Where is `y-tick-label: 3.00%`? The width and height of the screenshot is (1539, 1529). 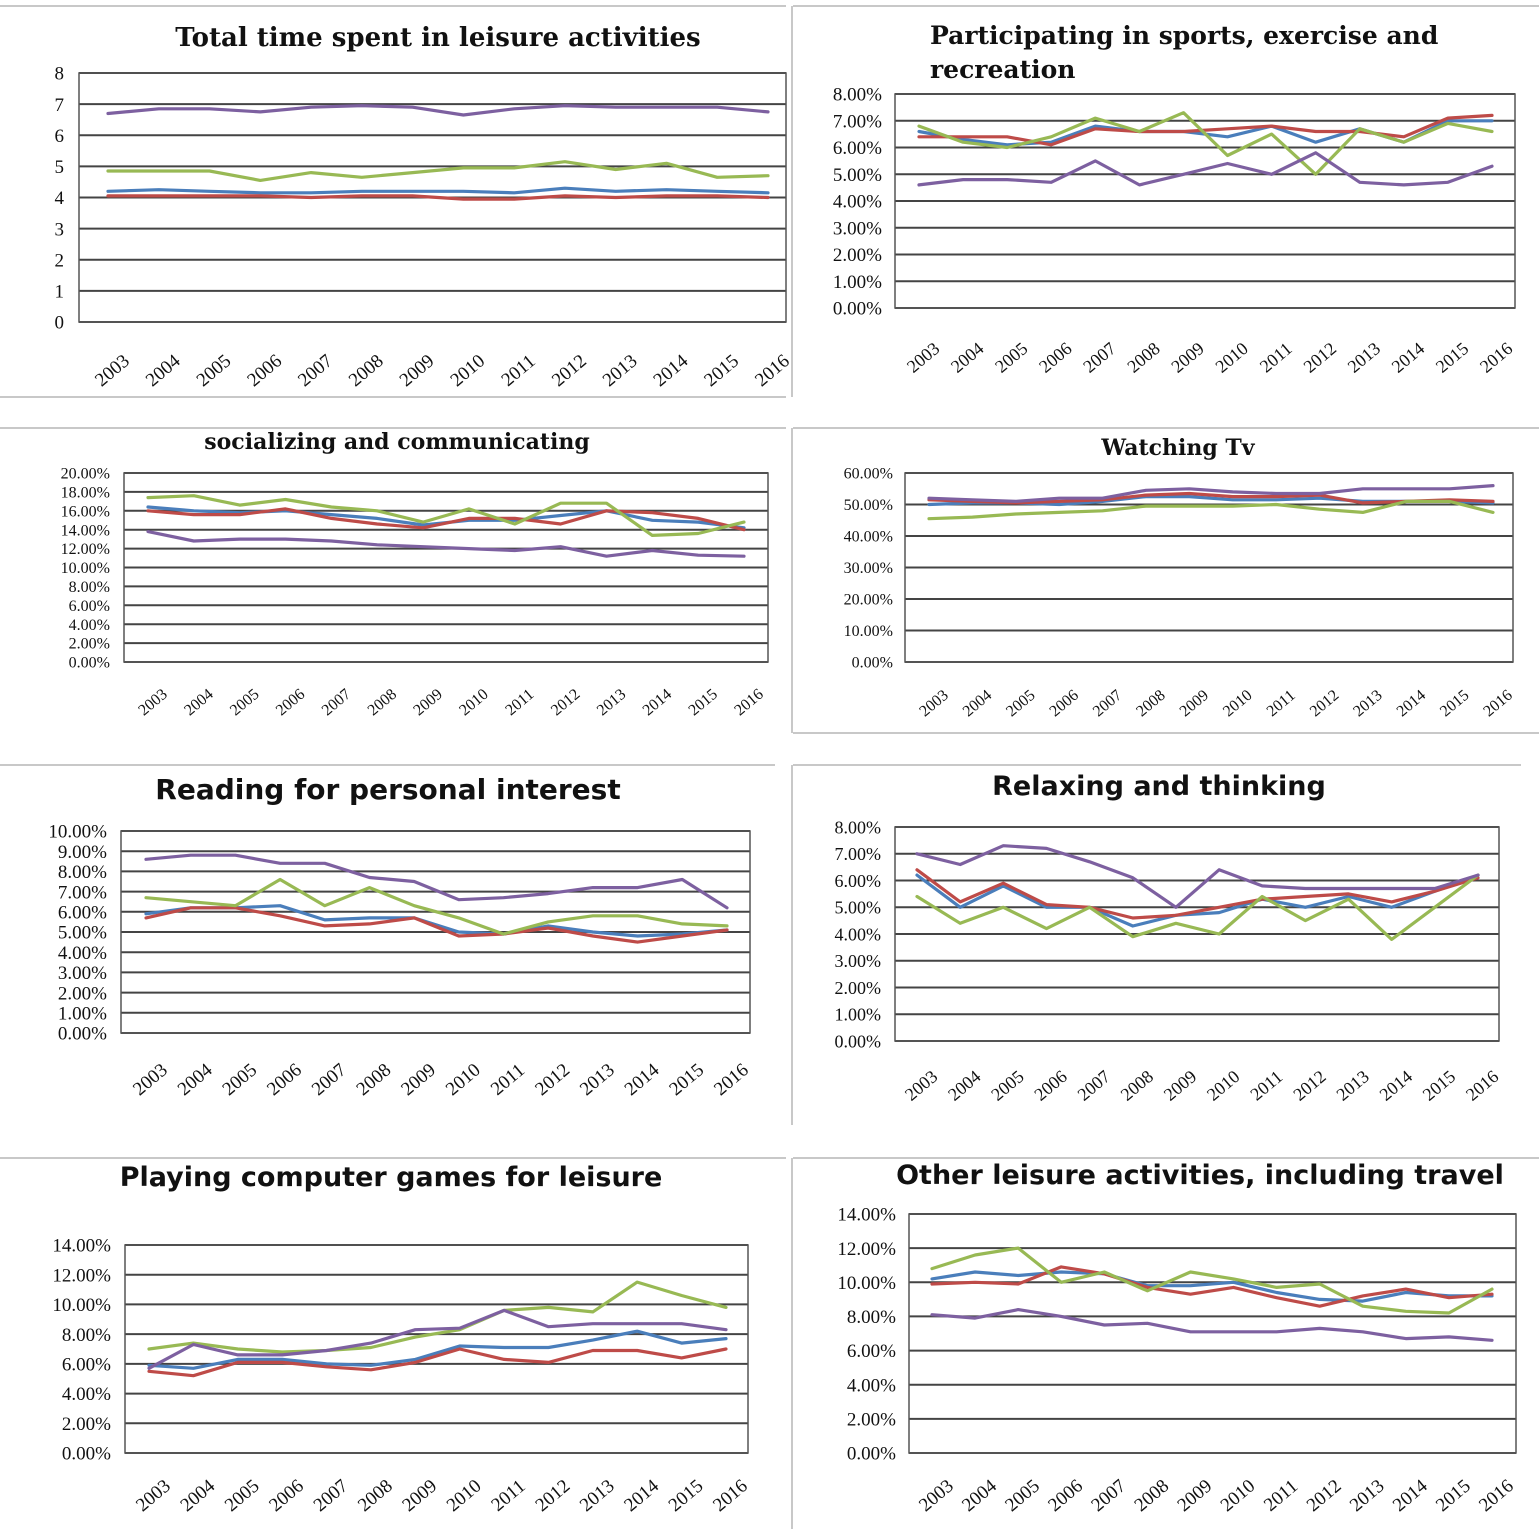 y-tick-label: 3.00% is located at coordinates (82, 973).